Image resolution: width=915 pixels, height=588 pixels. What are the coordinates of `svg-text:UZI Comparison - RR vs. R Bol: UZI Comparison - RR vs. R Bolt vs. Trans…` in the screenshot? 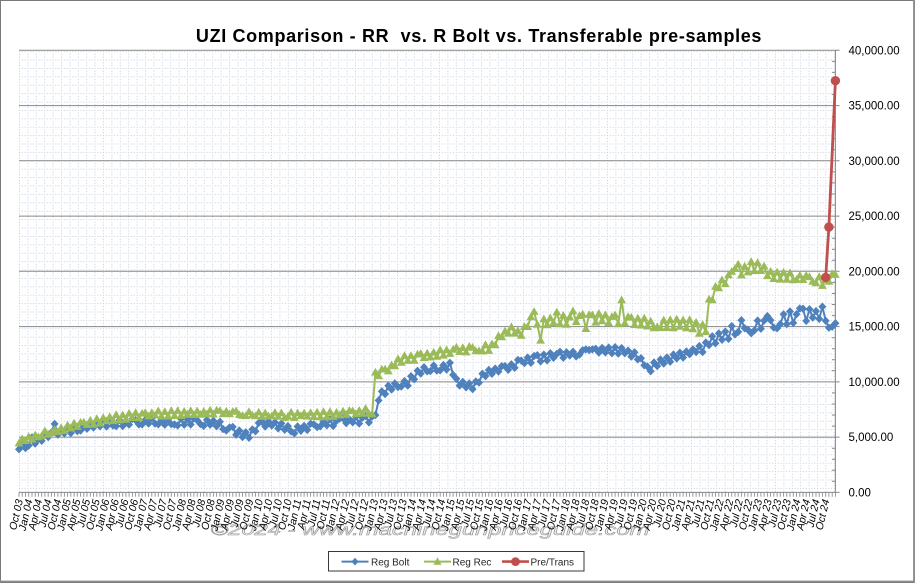 It's located at (479, 36).